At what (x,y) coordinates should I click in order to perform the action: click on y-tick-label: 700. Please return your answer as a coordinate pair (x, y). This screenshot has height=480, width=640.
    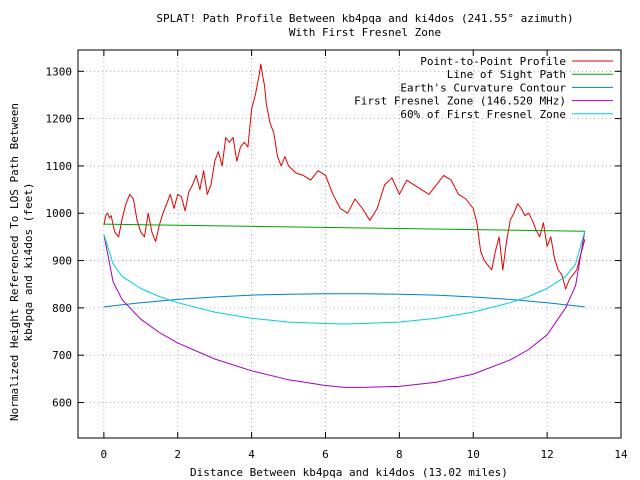
    Looking at the image, I should click on (62, 355).